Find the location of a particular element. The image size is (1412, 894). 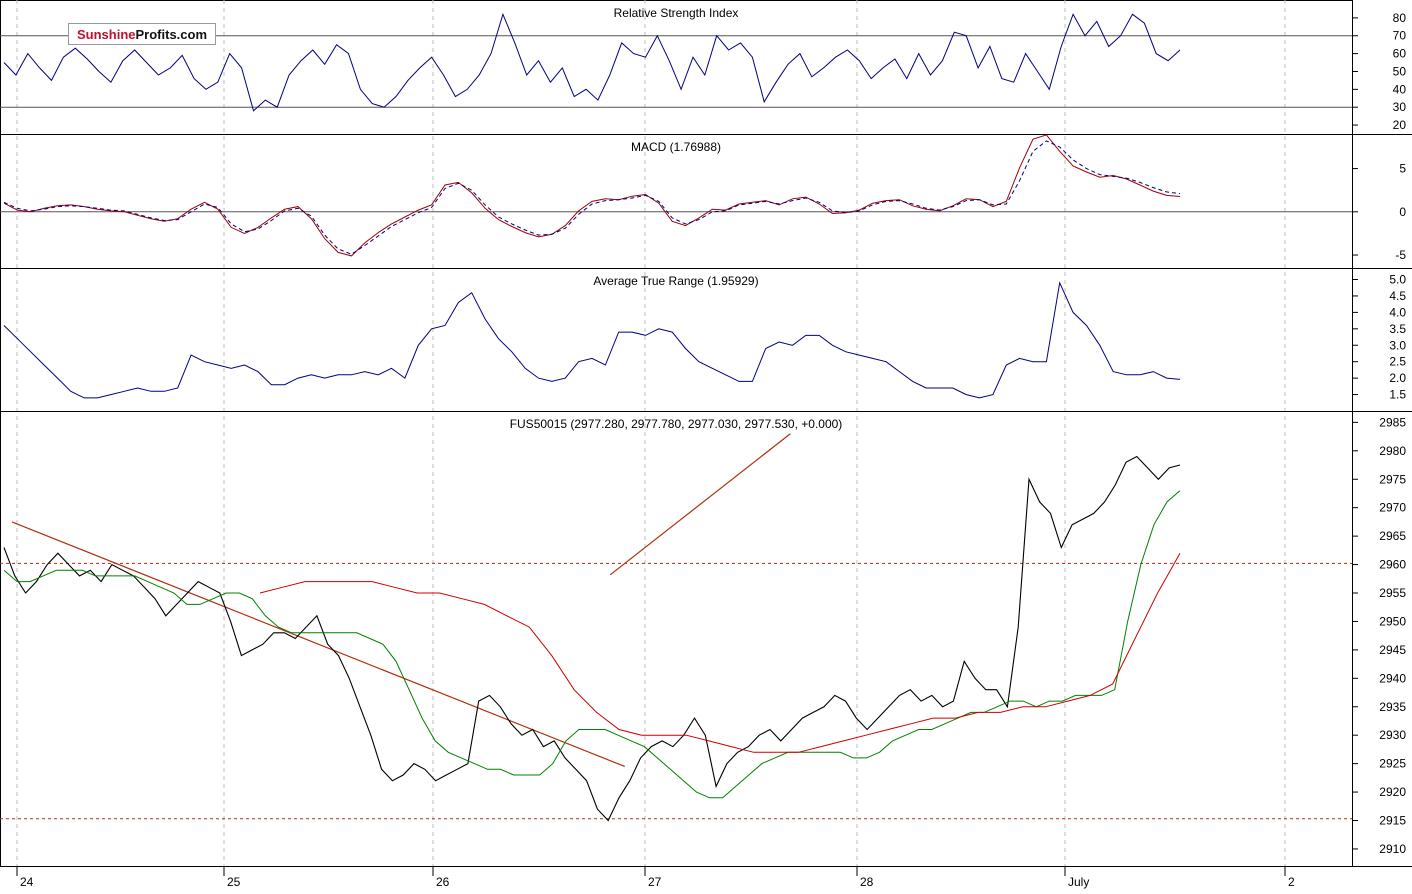

macd-series-1-line is located at coordinates (592, 197).